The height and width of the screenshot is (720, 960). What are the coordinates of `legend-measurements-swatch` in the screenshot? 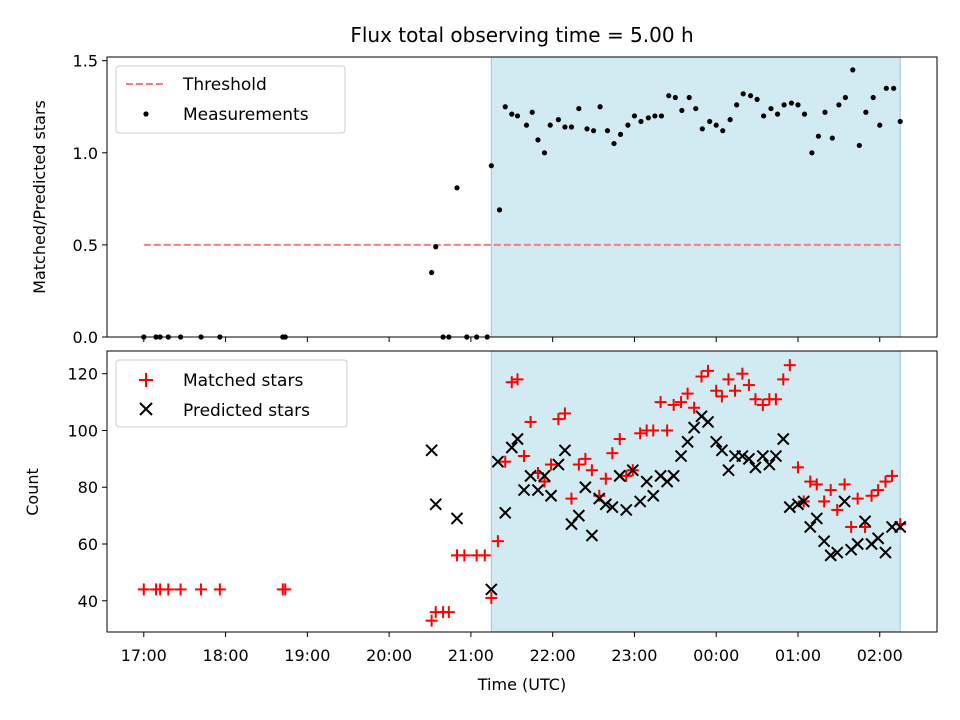 It's located at (146, 114).